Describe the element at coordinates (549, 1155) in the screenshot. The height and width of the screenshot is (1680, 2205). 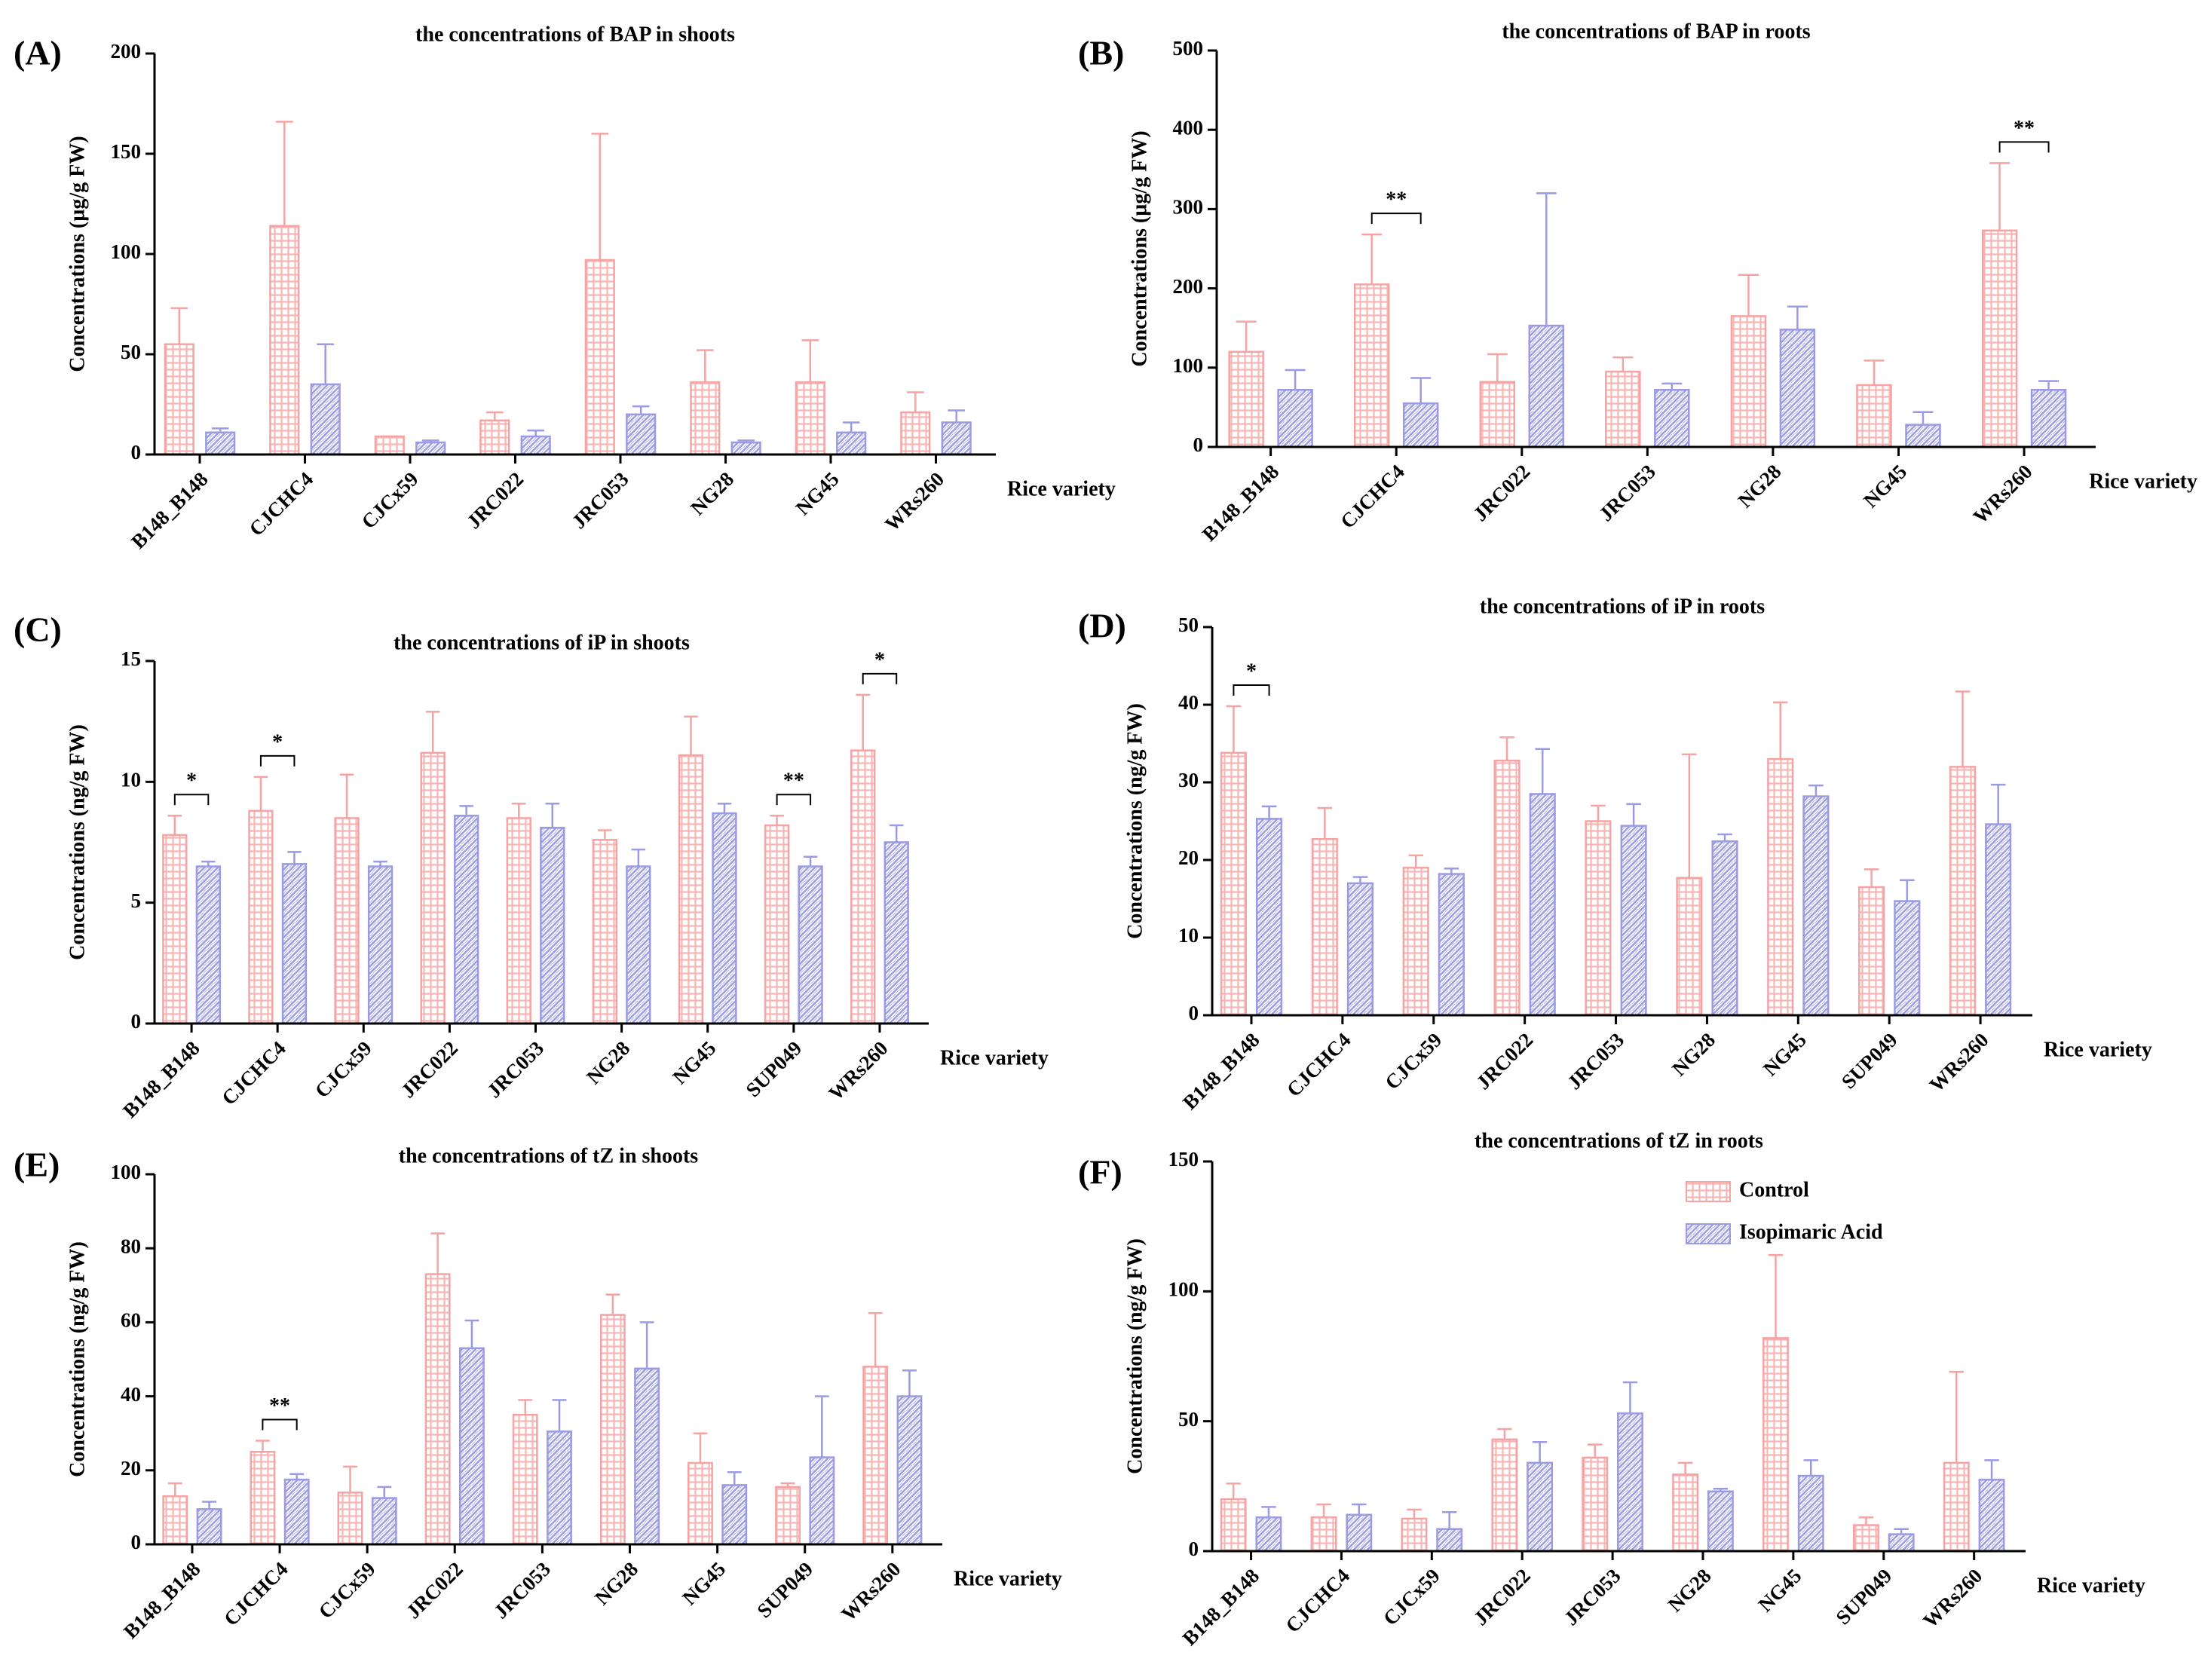
I see `chart-title: the concentrations of tZ in shoots` at that location.